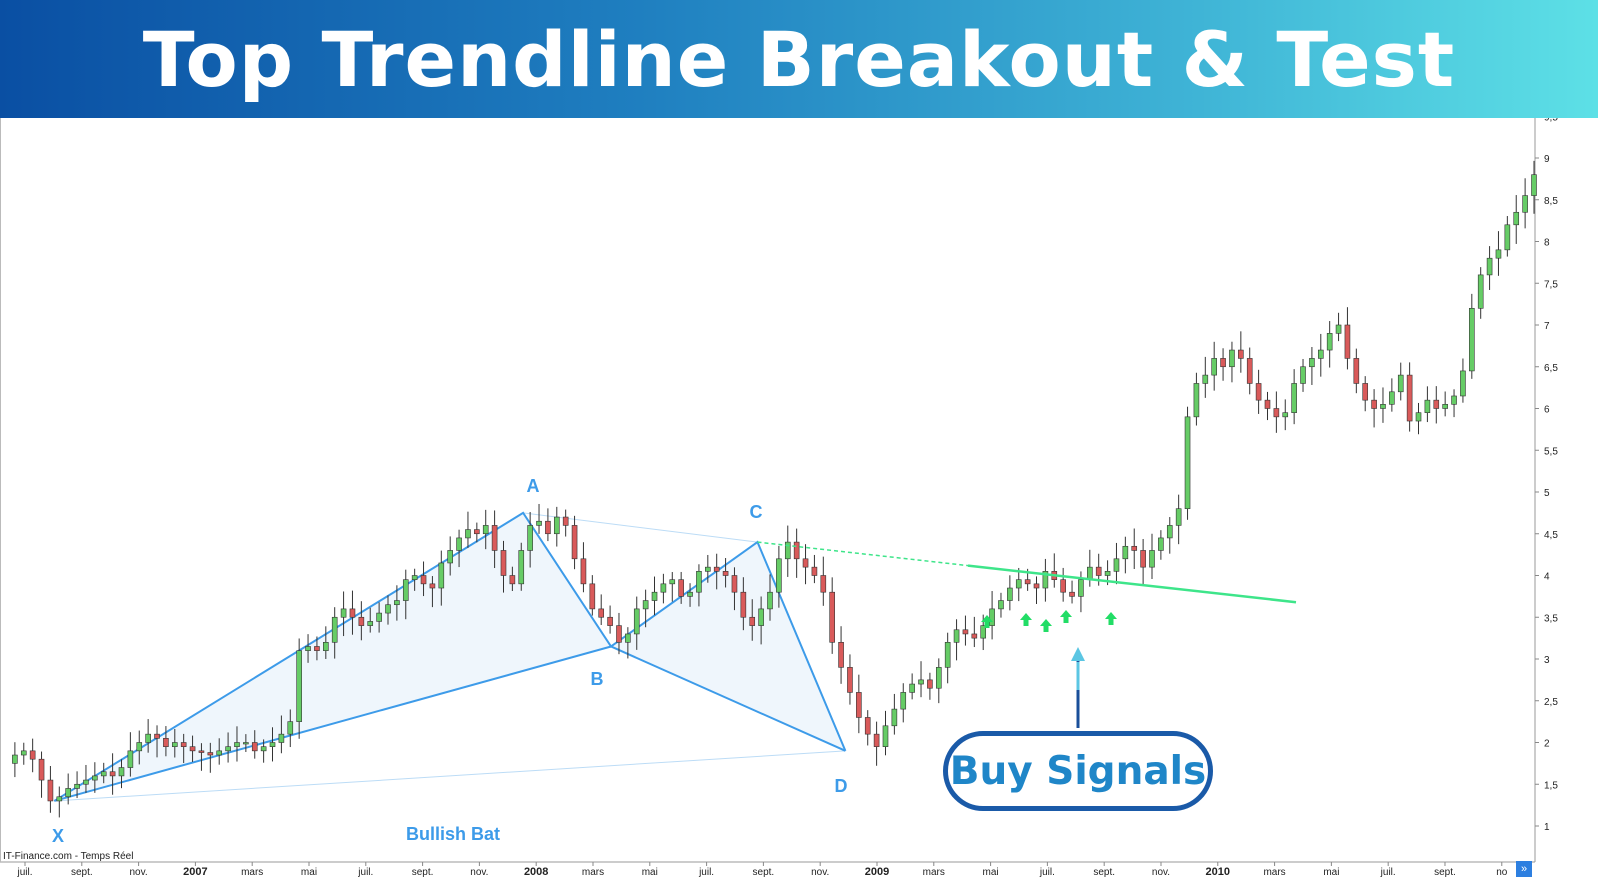  Describe the element at coordinates (706, 872) in the screenshot. I see `x-tick-label: juil.` at that location.